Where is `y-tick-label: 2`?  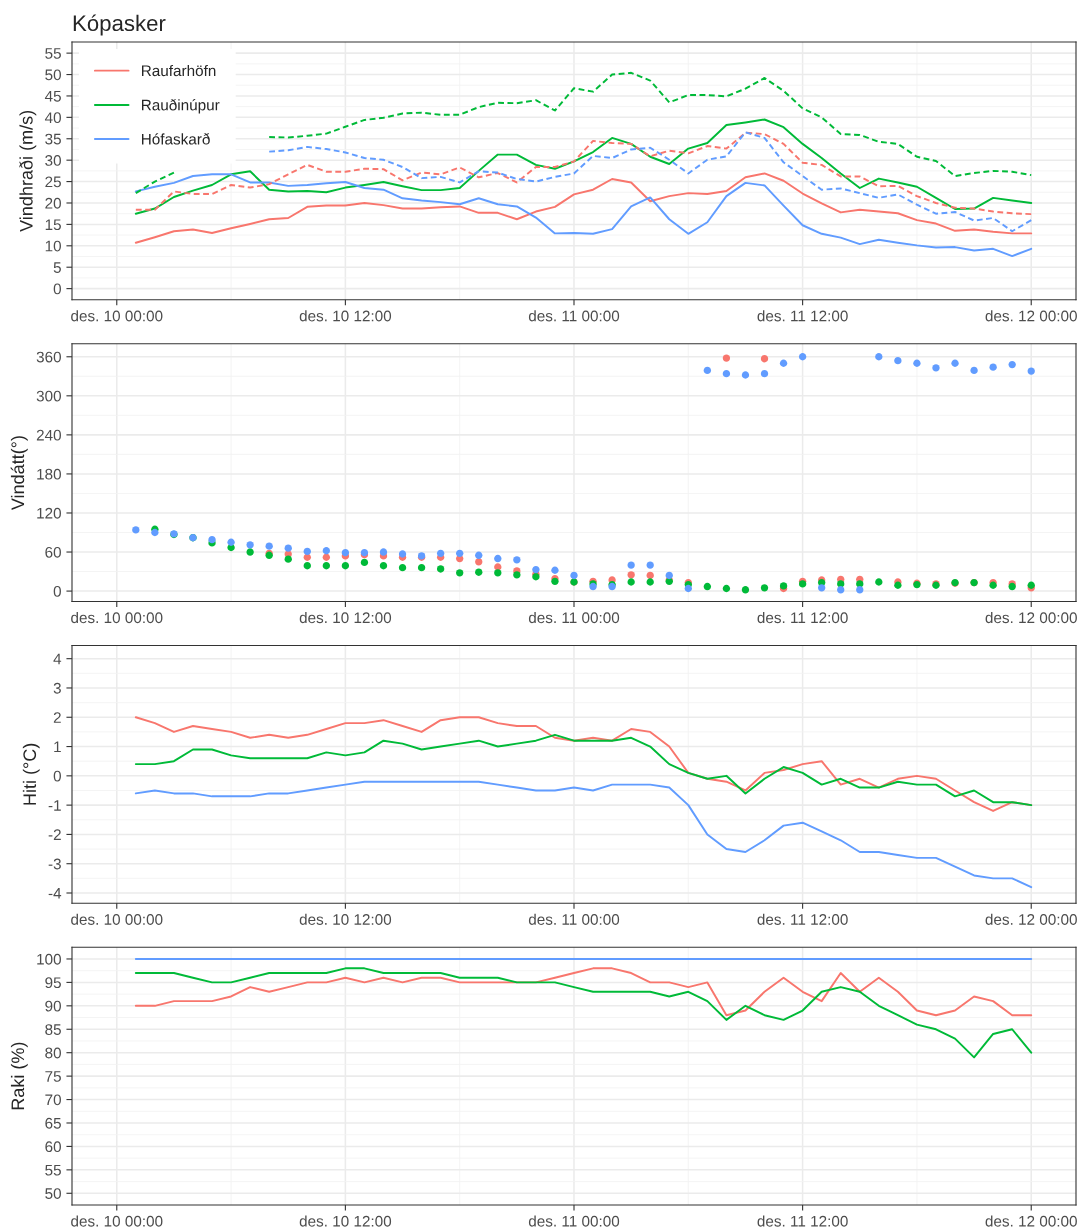
y-tick-label: 2 is located at coordinates (57, 717).